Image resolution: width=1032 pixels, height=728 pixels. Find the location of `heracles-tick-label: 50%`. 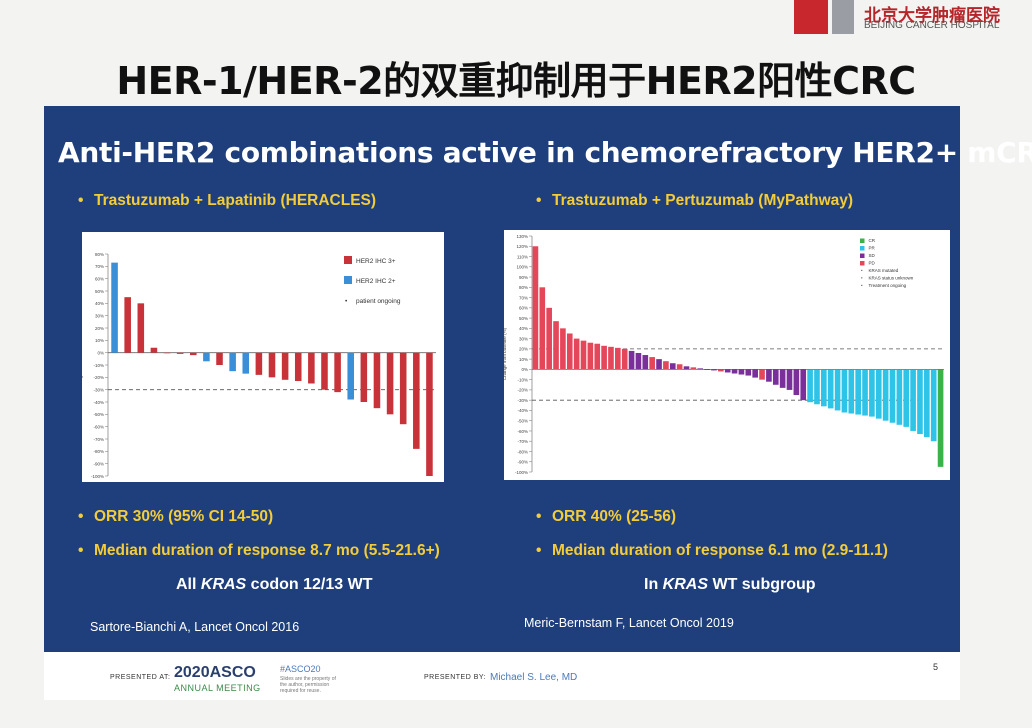

heracles-tick-label: 50% is located at coordinates (99, 291).